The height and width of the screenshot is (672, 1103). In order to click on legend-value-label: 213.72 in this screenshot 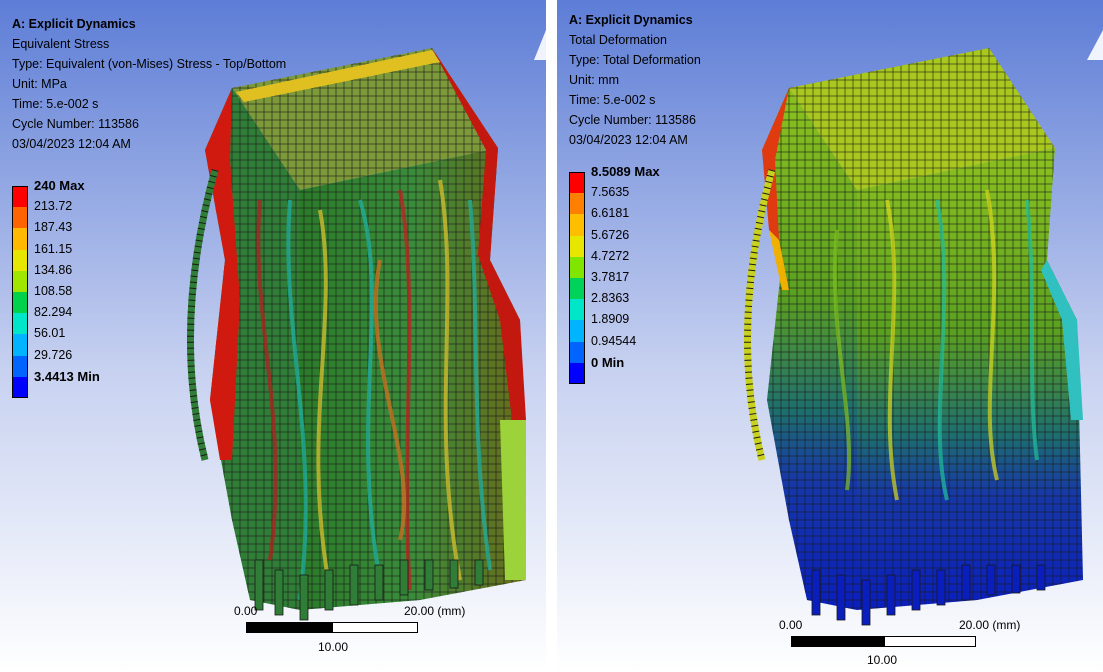, I will do `click(53, 206)`.